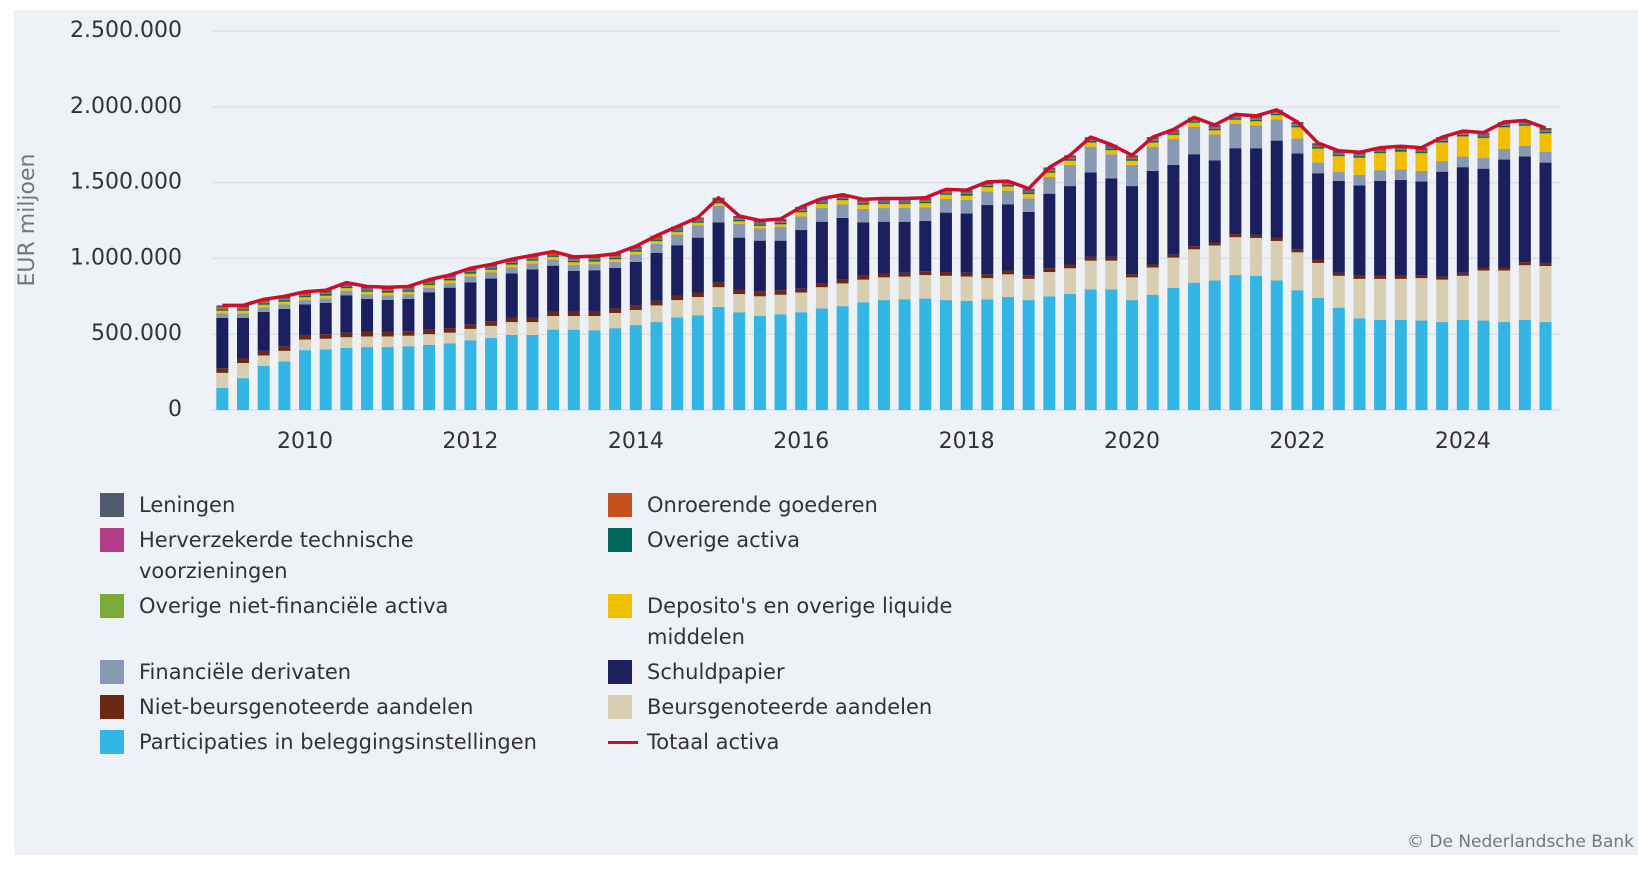 This screenshot has width=1638, height=892. Describe the element at coordinates (354, 742) in the screenshot. I see `legend-item: Participaties in beleggingsinstellingen` at that location.